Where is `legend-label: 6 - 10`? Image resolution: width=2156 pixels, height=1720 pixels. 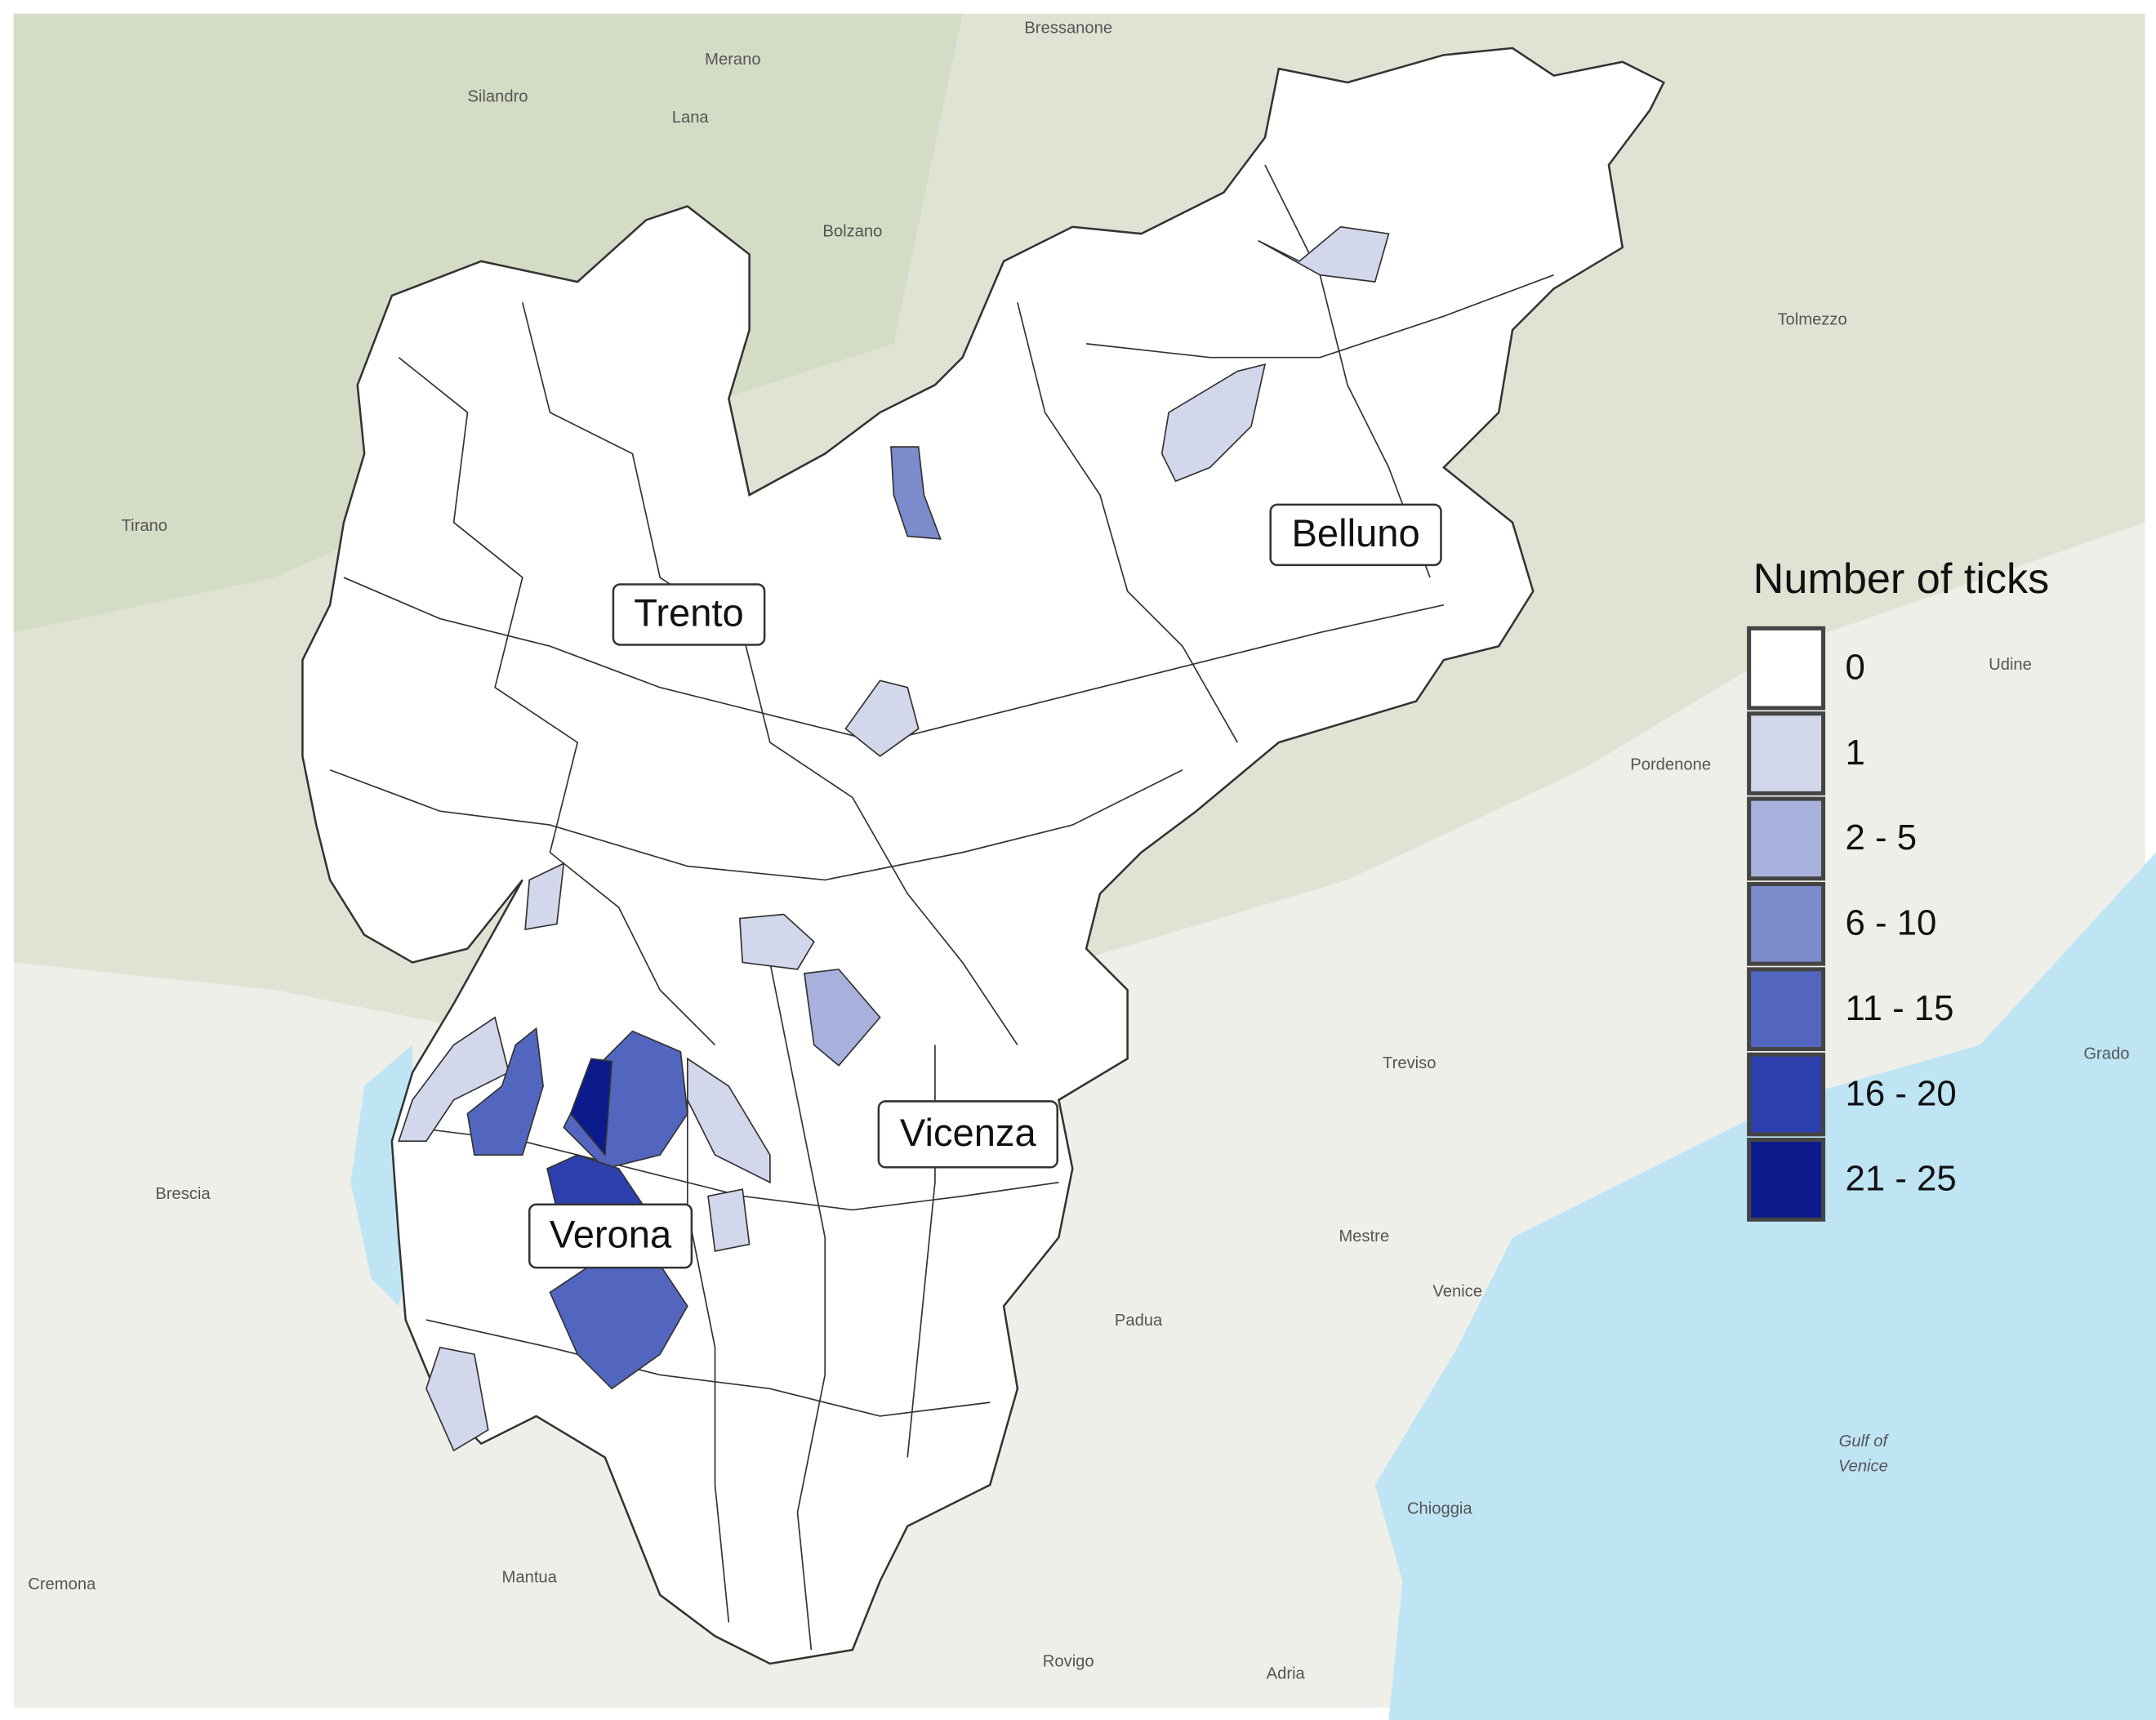 legend-label: 6 - 10 is located at coordinates (1891, 923).